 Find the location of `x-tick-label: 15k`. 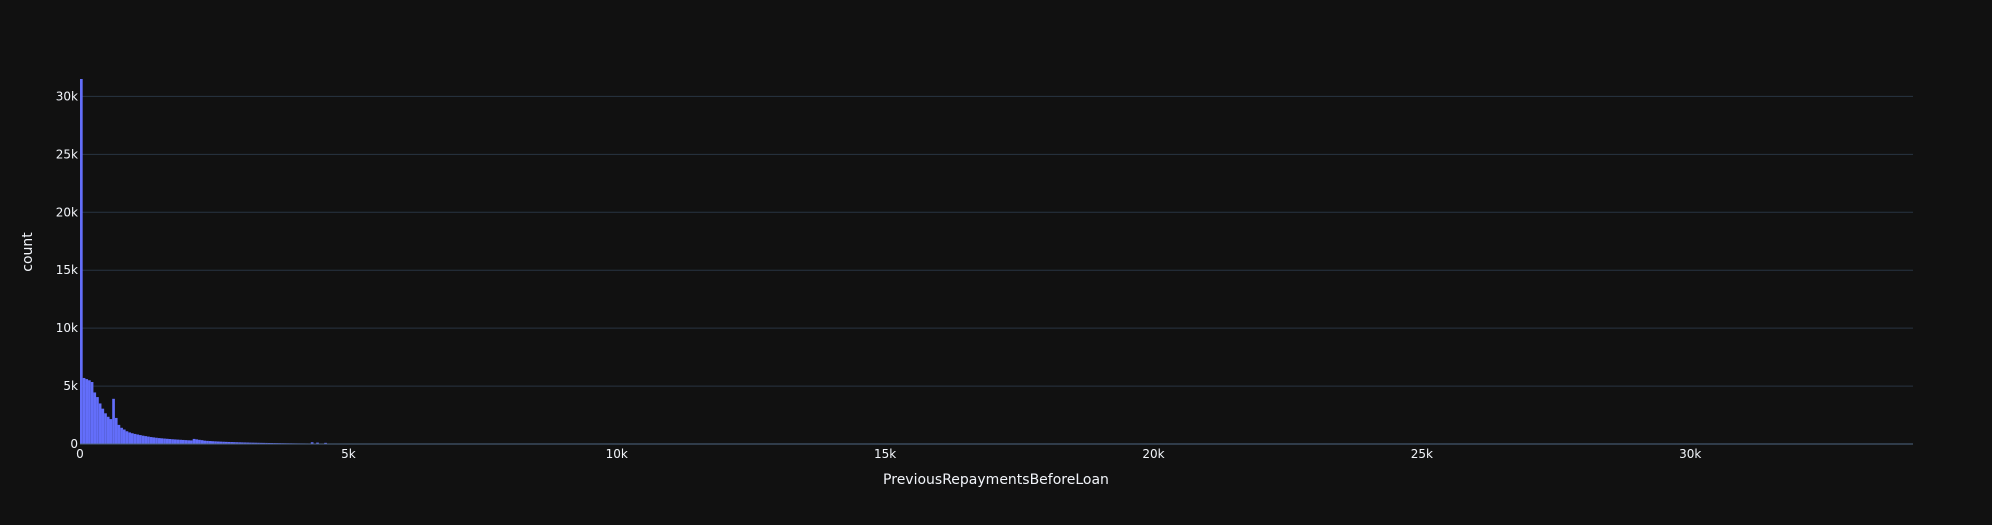

x-tick-label: 15k is located at coordinates (885, 454).